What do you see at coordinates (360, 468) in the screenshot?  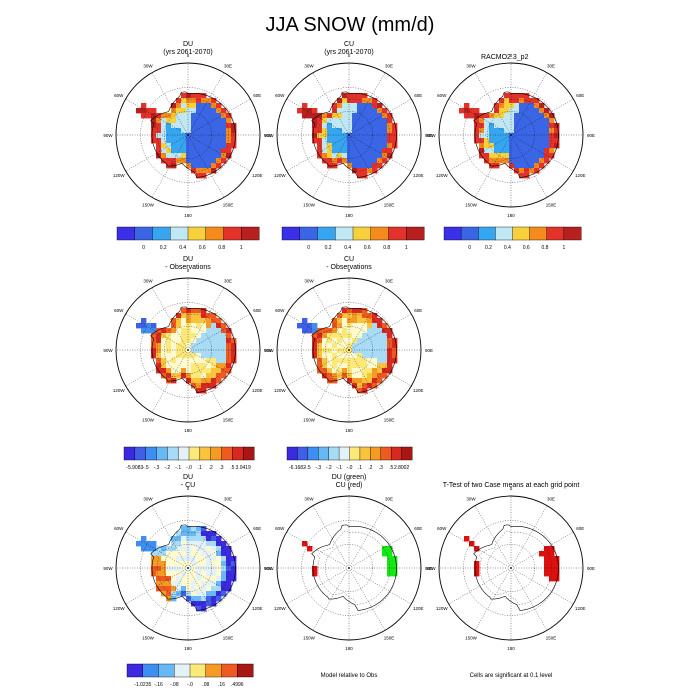 I see `colorbar-tick-label: .1` at bounding box center [360, 468].